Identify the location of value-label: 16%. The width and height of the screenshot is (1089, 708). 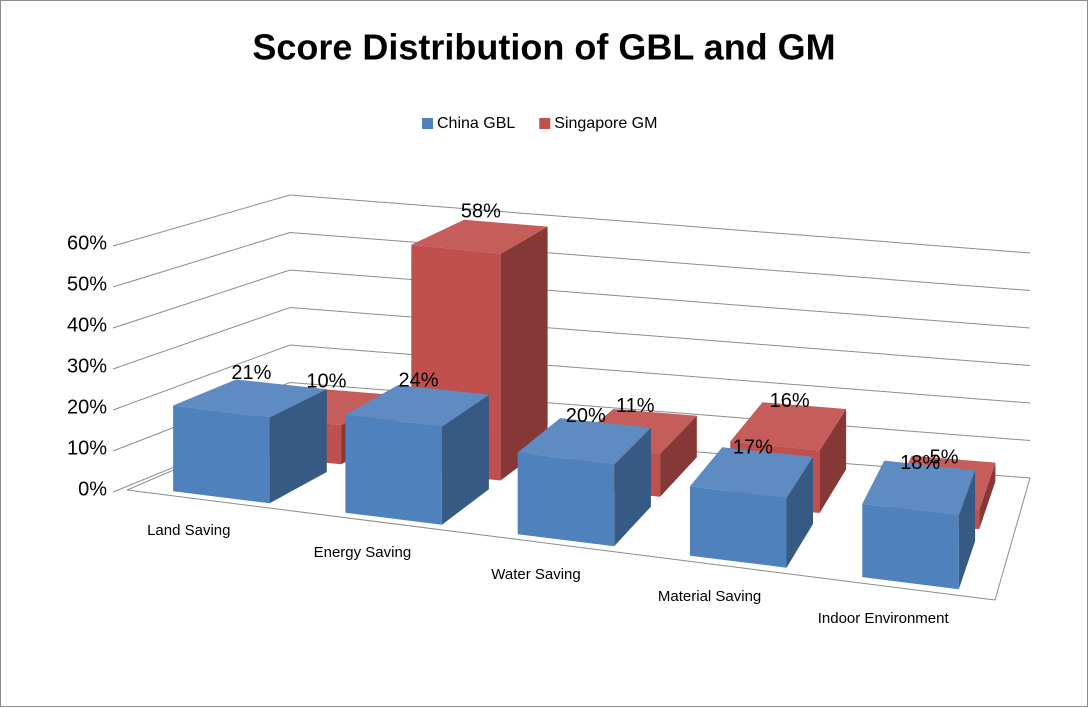
(790, 401).